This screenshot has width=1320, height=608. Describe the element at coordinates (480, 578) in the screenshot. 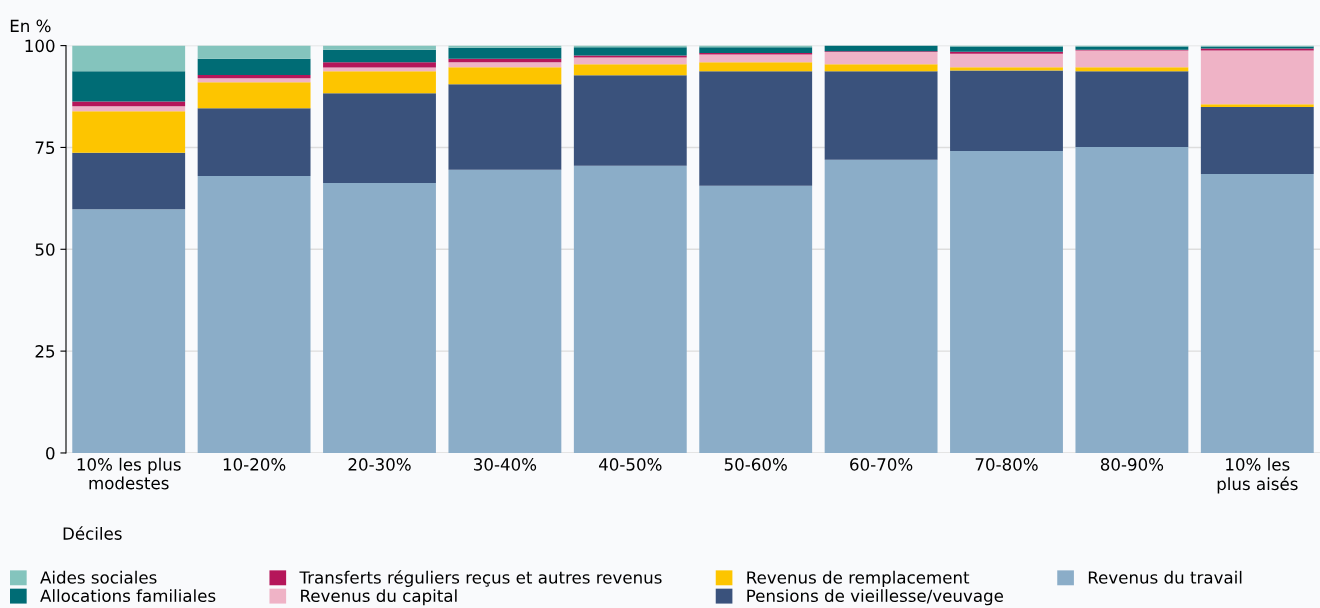

I see `legend-label: Transferts réguliers reçus et autres revenus` at that location.